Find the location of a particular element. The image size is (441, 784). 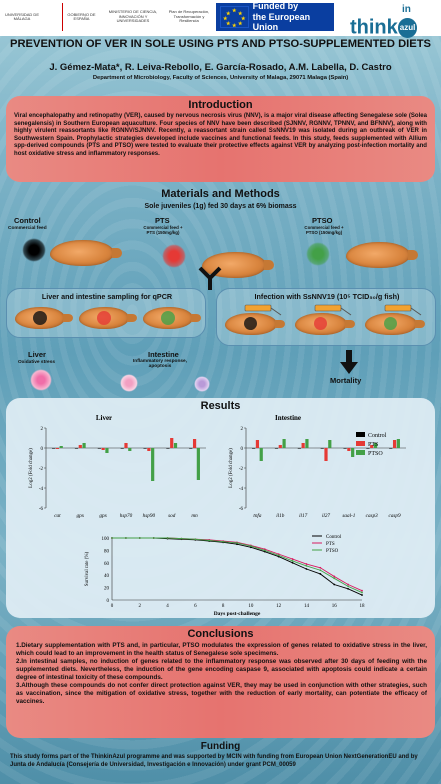

conclusions-heading: Conclusions is located at coordinates (220, 634).